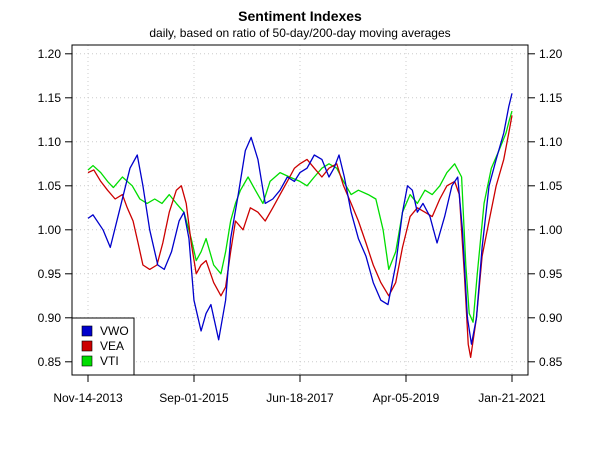 The width and height of the screenshot is (600, 455). Describe the element at coordinates (551, 318) in the screenshot. I see `y-tick-label-right: 0.90` at that location.